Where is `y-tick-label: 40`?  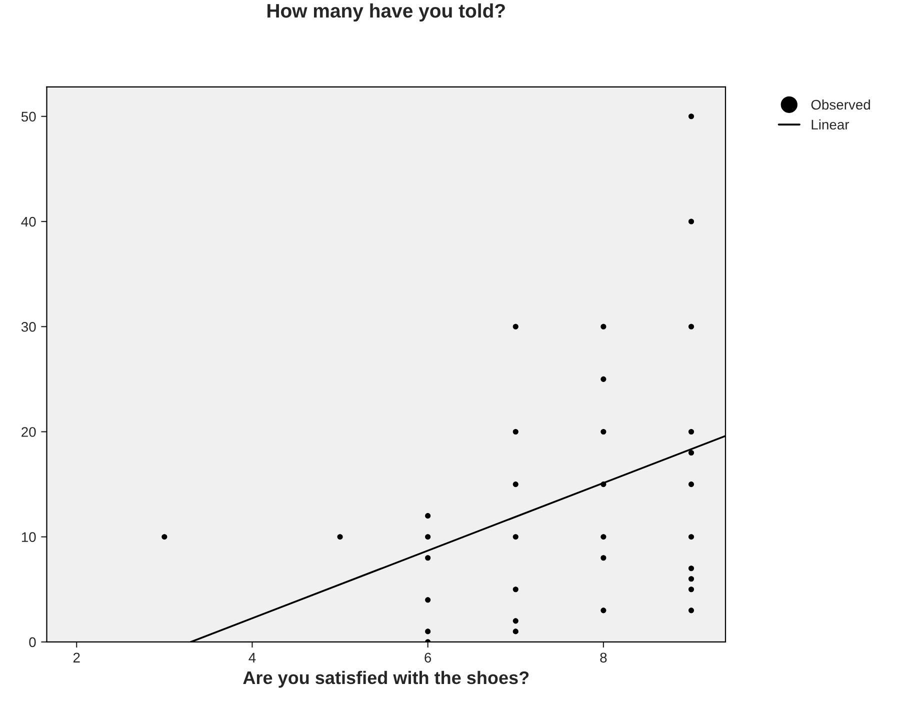 y-tick-label: 40 is located at coordinates (28, 221).